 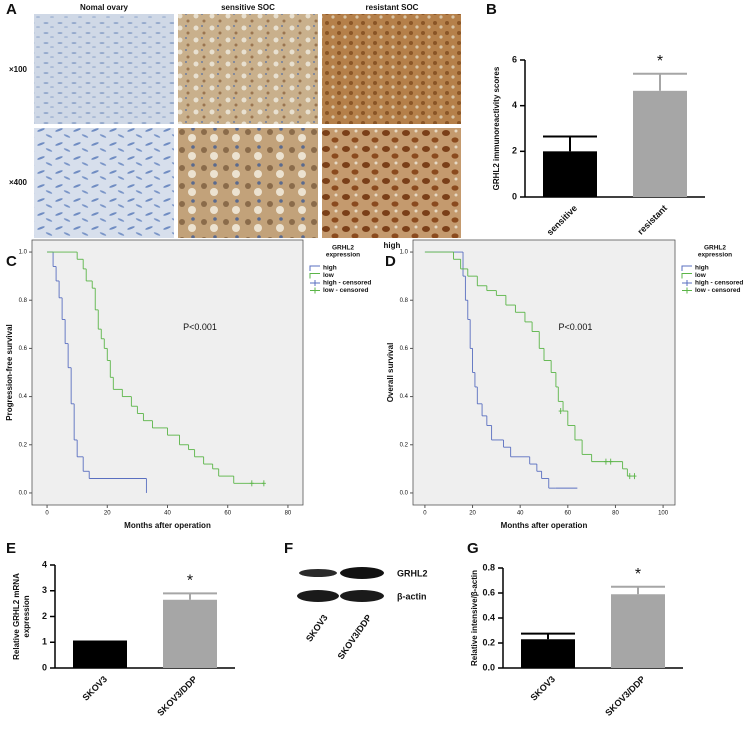 I want to click on y-tick-label: 0, so click(x=44, y=667).